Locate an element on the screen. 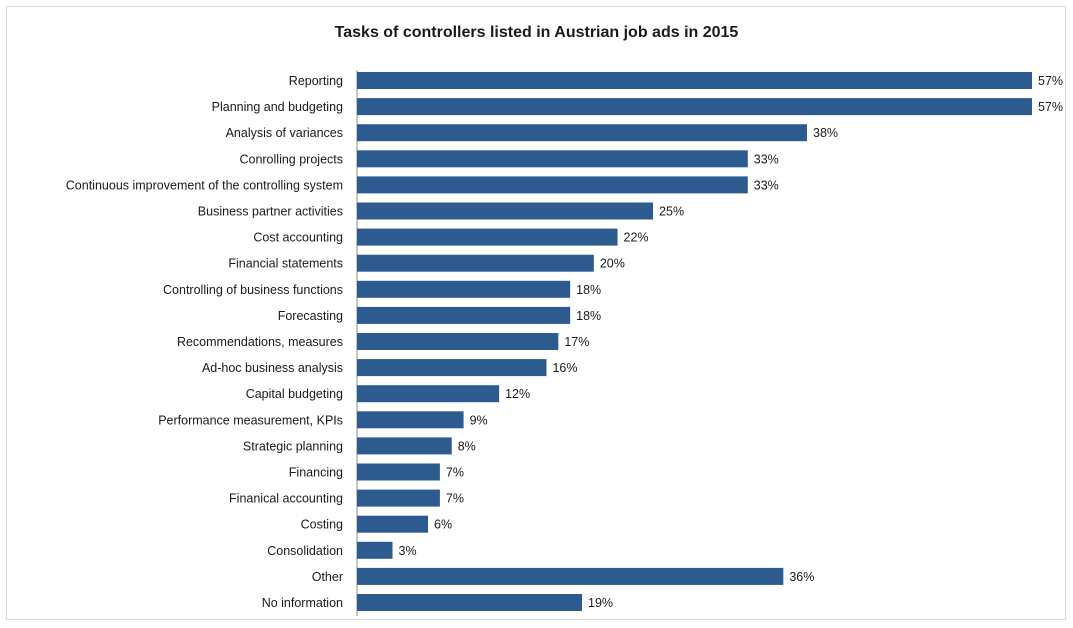  category-label: Controlling of business functions is located at coordinates (253, 290).